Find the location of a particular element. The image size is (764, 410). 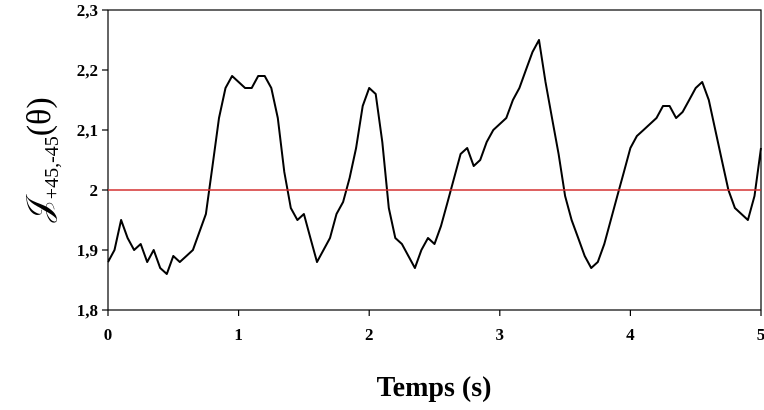

y-tick-label: 2 is located at coordinates (94, 190).